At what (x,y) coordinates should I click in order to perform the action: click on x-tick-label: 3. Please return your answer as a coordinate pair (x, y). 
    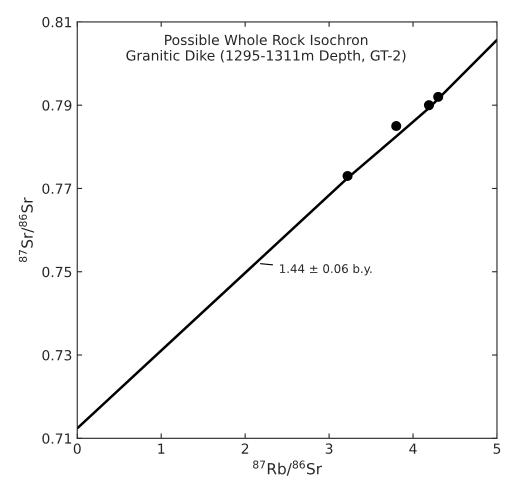
    Looking at the image, I should click on (329, 448).